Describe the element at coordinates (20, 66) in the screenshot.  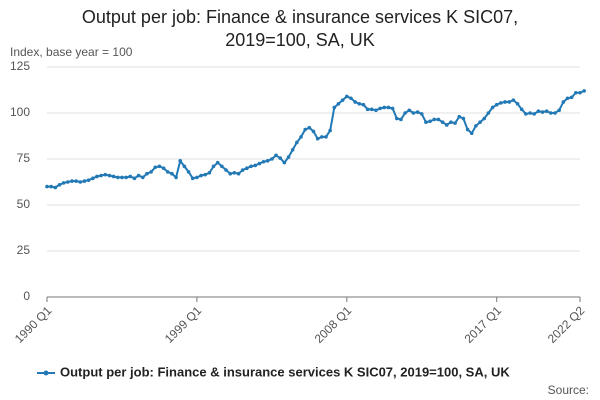
I see `y-tick-label: 125` at that location.